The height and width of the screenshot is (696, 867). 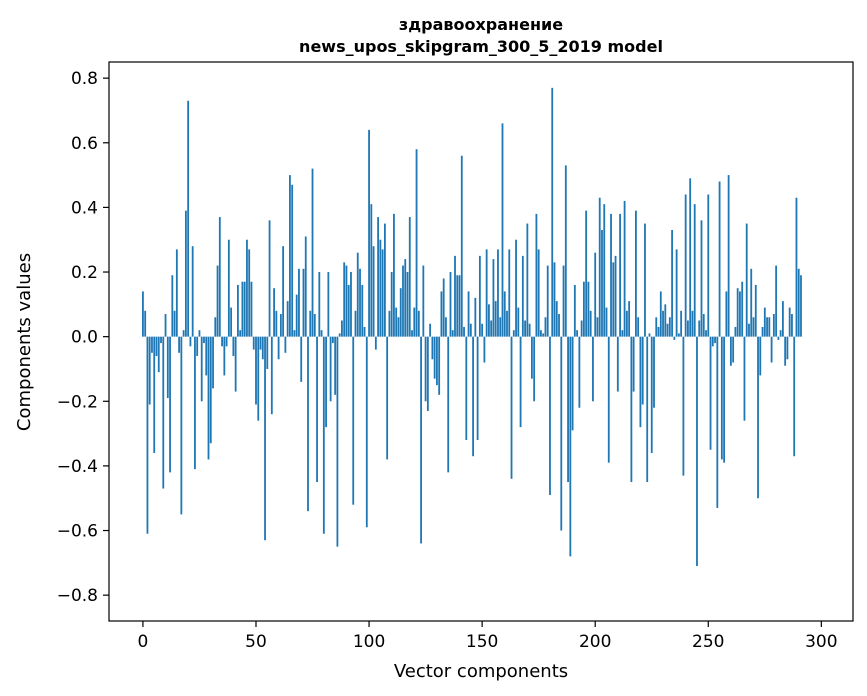 What do you see at coordinates (77, 402) in the screenshot?
I see `y-tick-label: −0.2` at bounding box center [77, 402].